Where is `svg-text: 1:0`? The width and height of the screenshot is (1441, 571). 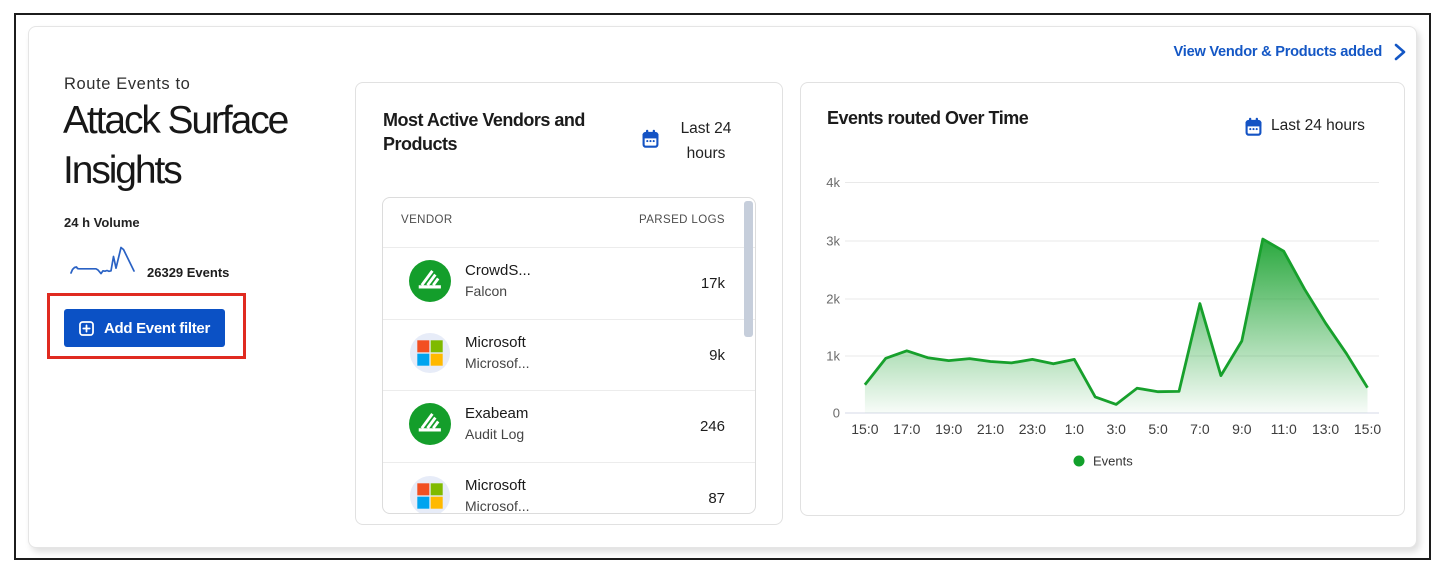
svg-text: 1:0 is located at coordinates (1075, 429).